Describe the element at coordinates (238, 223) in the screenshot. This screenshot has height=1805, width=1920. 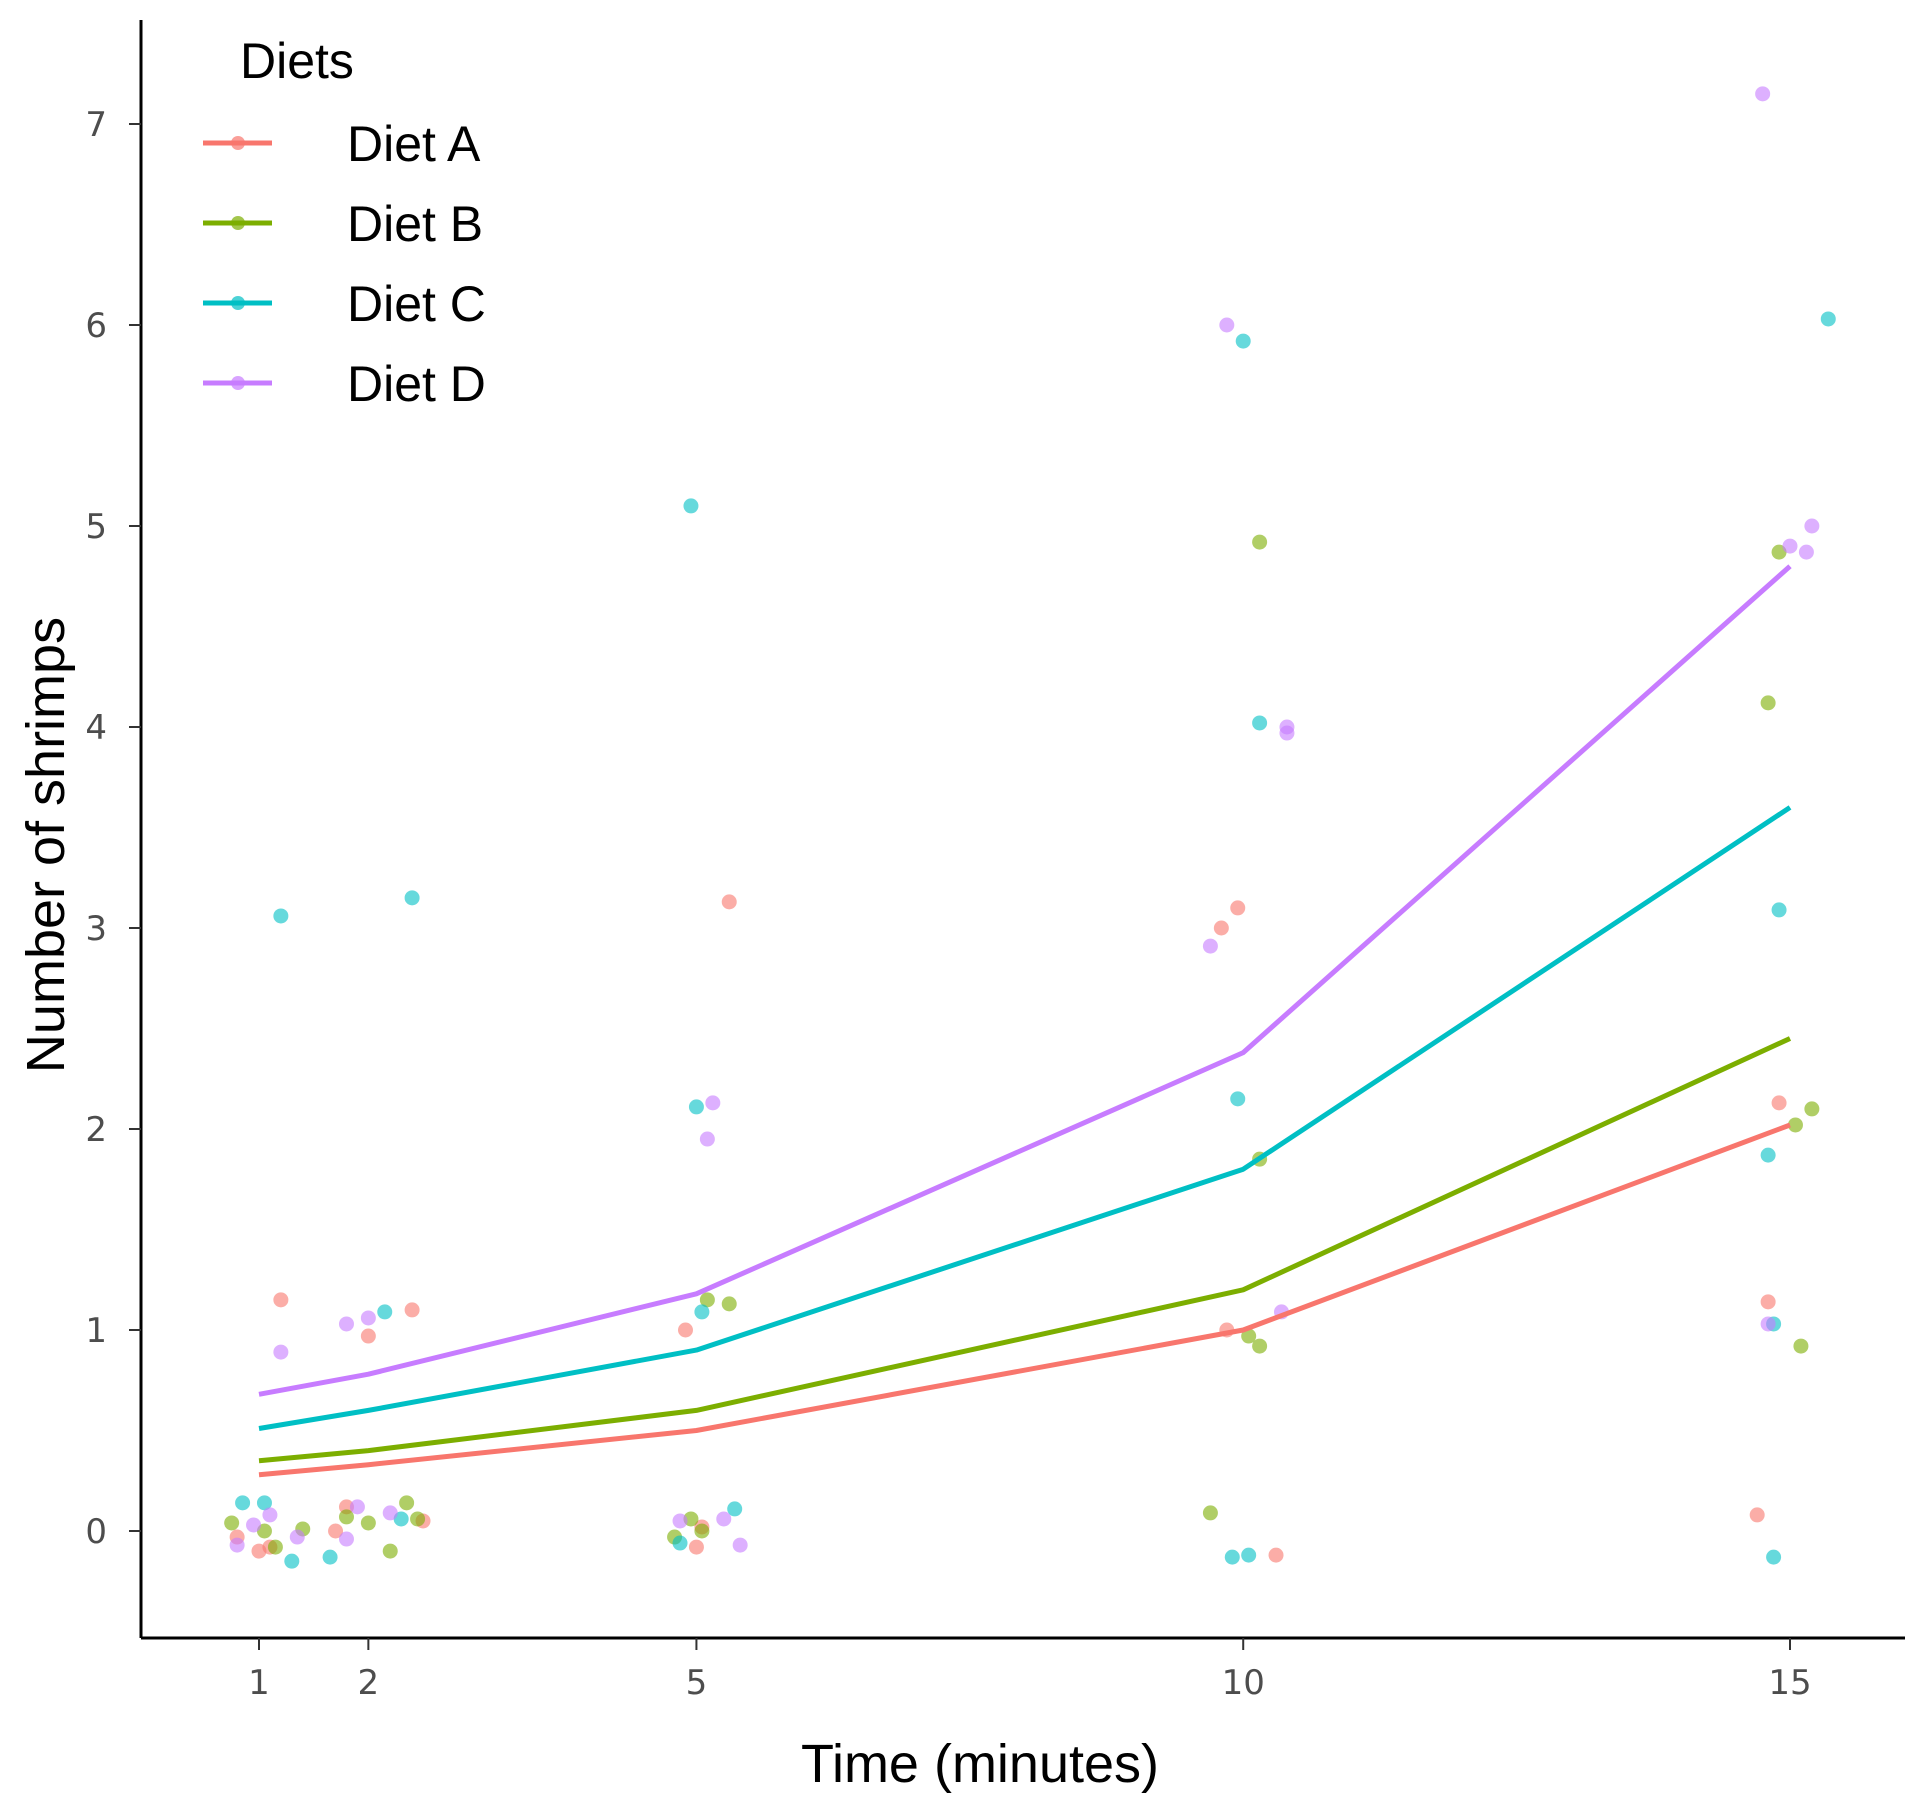
I see `legend-key-point-diet-b` at that location.